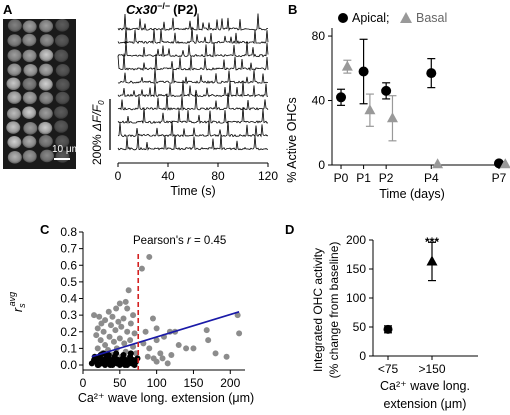 Image resolution: width=510 pixels, height=415 pixels. I want to click on c-x-tick-label: 50, so click(120, 383).